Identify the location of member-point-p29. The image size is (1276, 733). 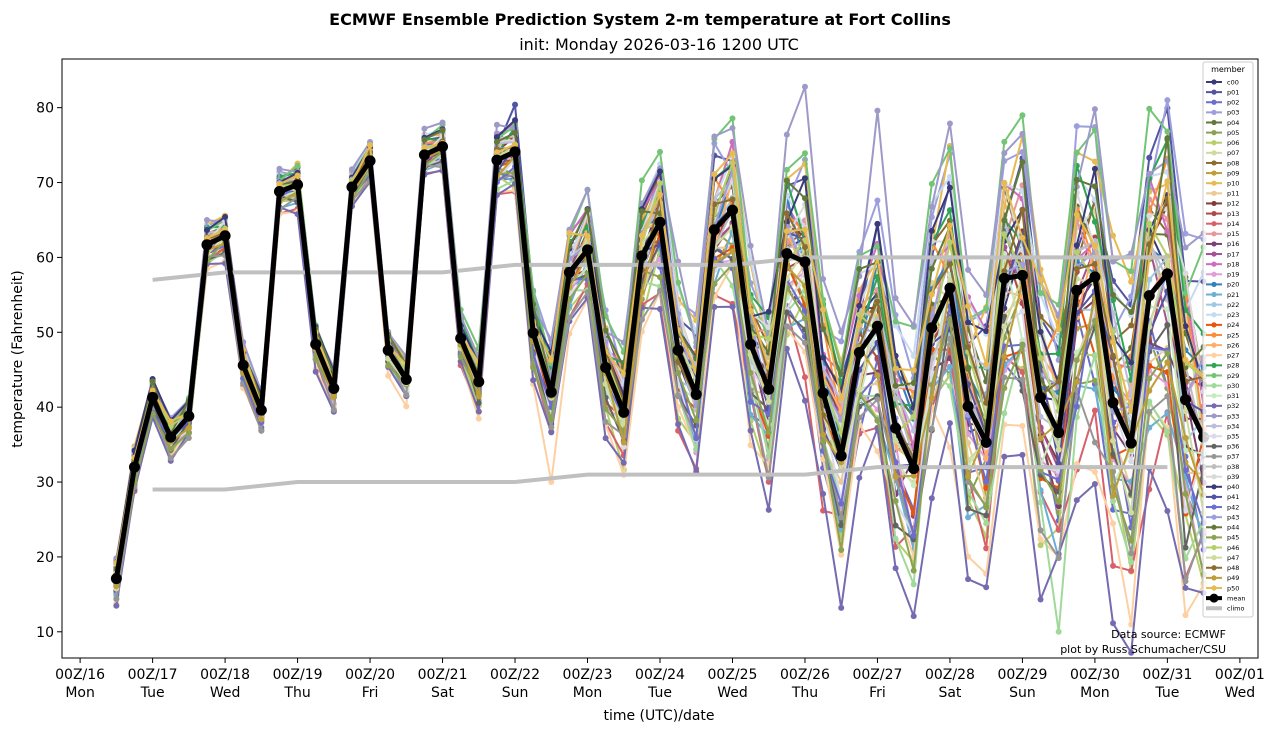
(732, 118).